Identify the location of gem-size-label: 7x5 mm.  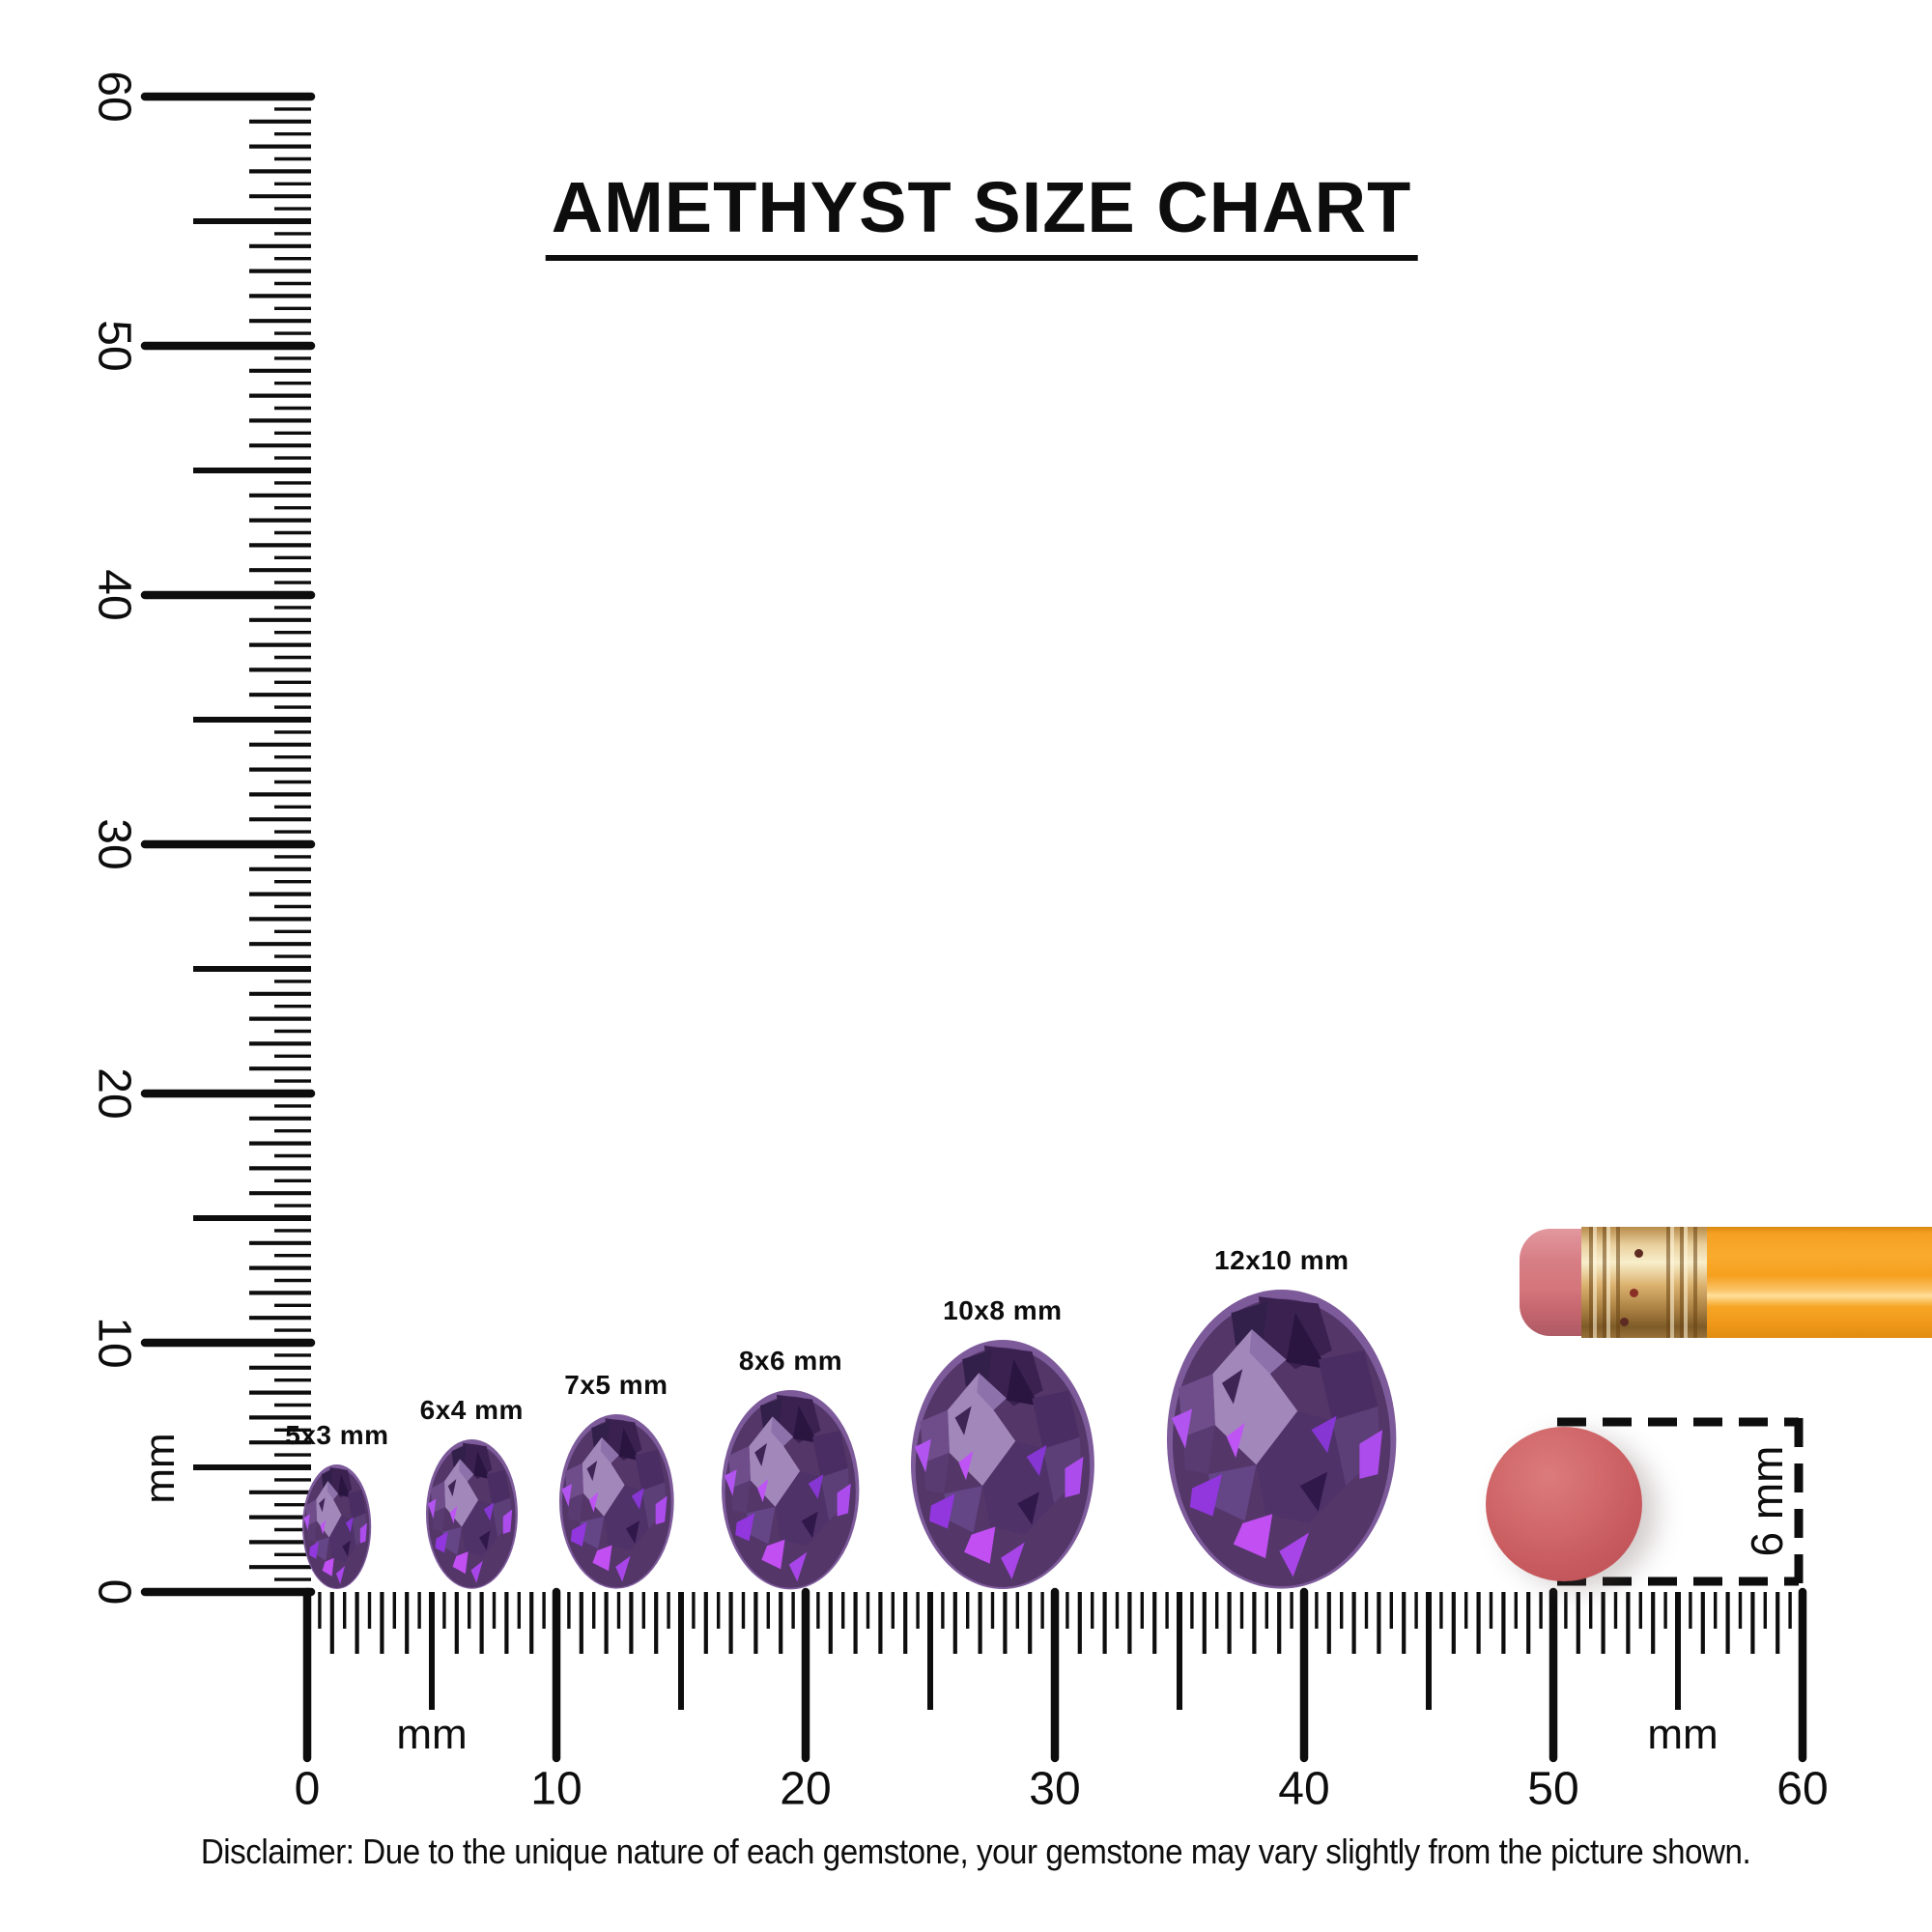
(616, 1385).